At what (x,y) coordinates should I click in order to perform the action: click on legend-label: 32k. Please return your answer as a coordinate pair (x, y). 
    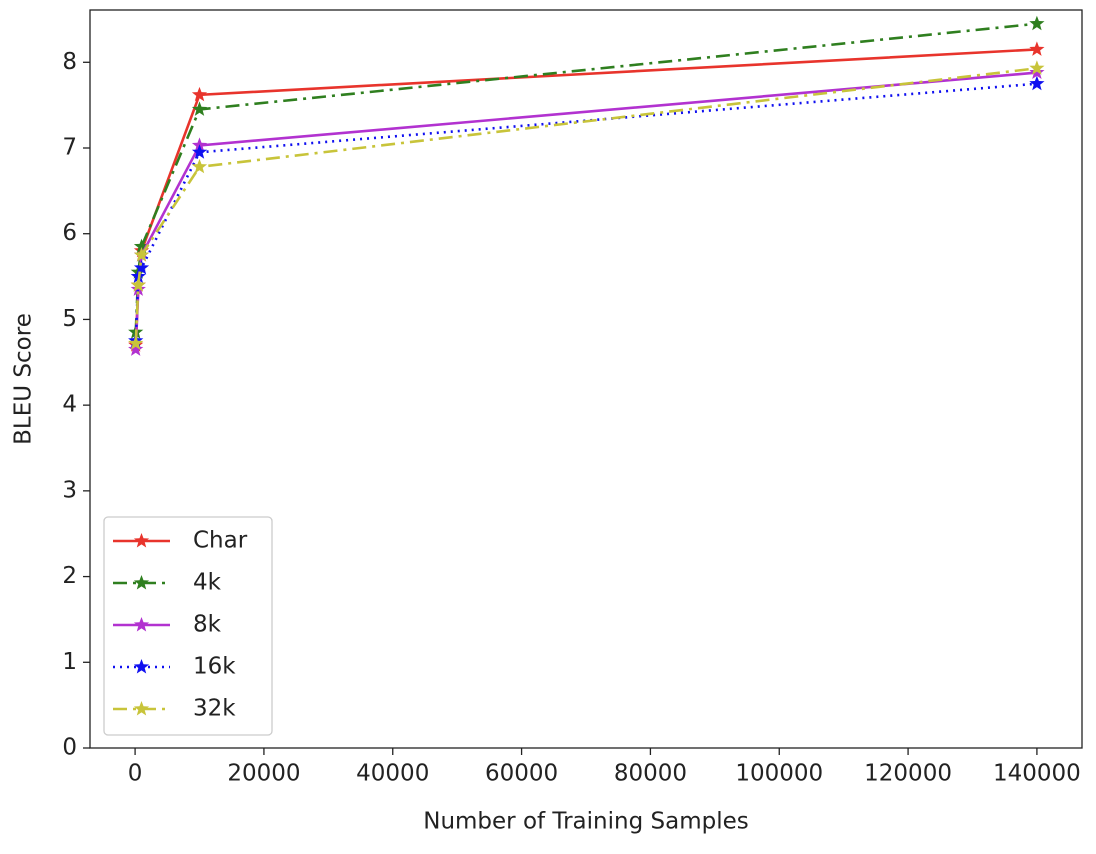
    Looking at the image, I should click on (214, 709).